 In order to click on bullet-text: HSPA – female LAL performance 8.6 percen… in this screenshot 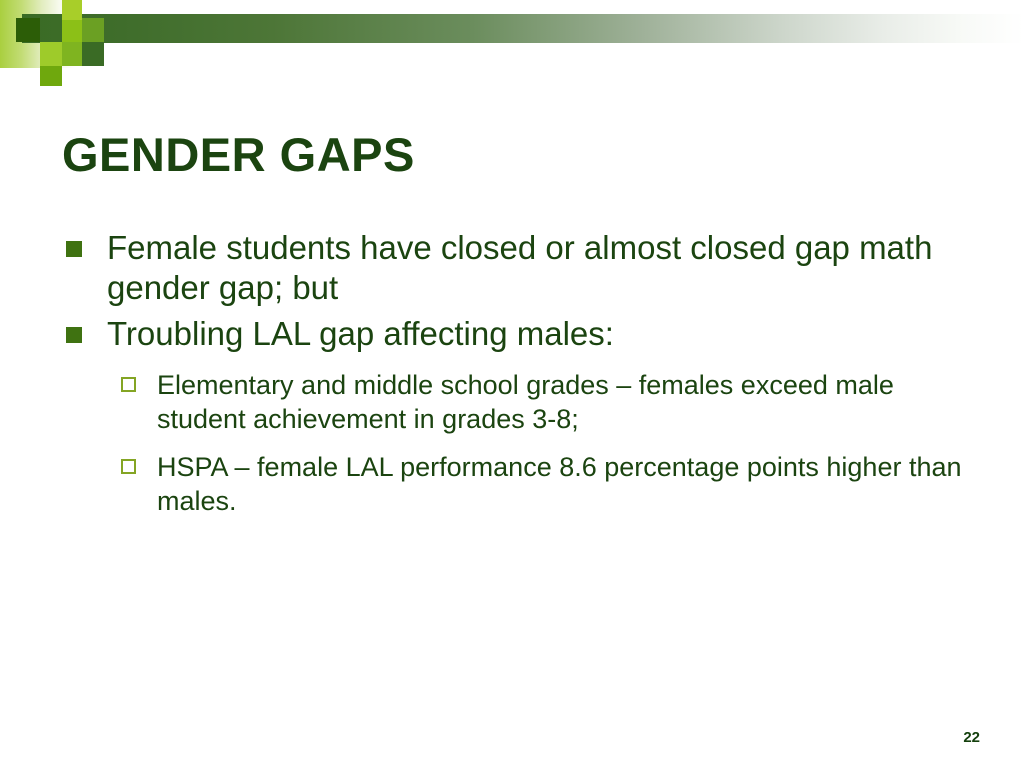, I will do `click(559, 484)`.